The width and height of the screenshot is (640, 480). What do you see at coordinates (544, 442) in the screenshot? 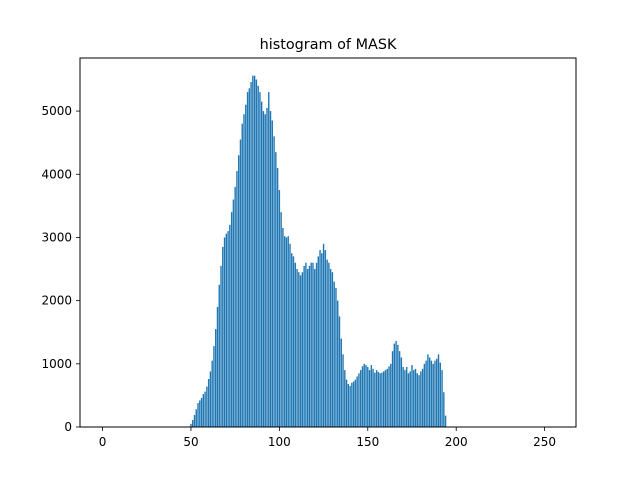
I see `x-tick-label-250: 250` at bounding box center [544, 442].